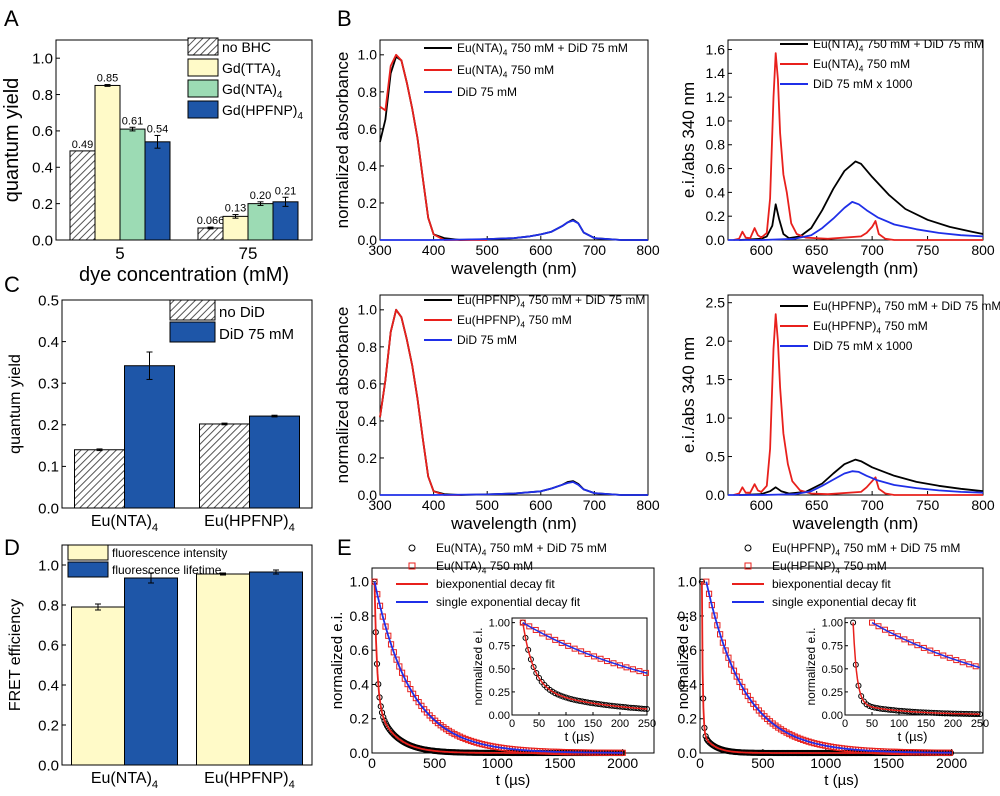 This screenshot has width=1000, height=796. What do you see at coordinates (861, 65) in the screenshot?
I see `legend-label: Eu(NTA)4 750 mM` at bounding box center [861, 65].